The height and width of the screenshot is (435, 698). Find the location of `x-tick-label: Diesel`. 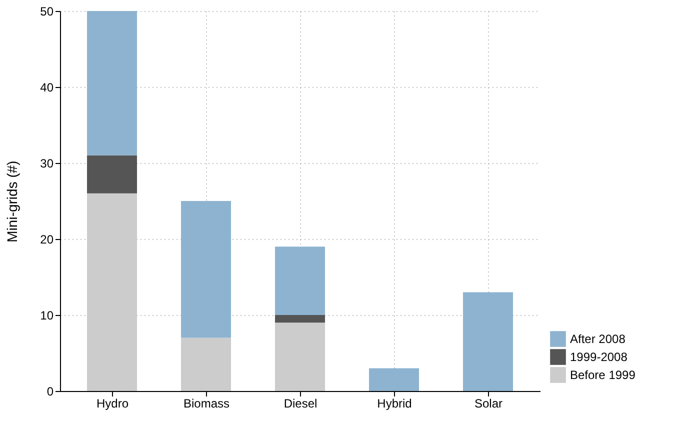

x-tick-label: Diesel is located at coordinates (301, 403).